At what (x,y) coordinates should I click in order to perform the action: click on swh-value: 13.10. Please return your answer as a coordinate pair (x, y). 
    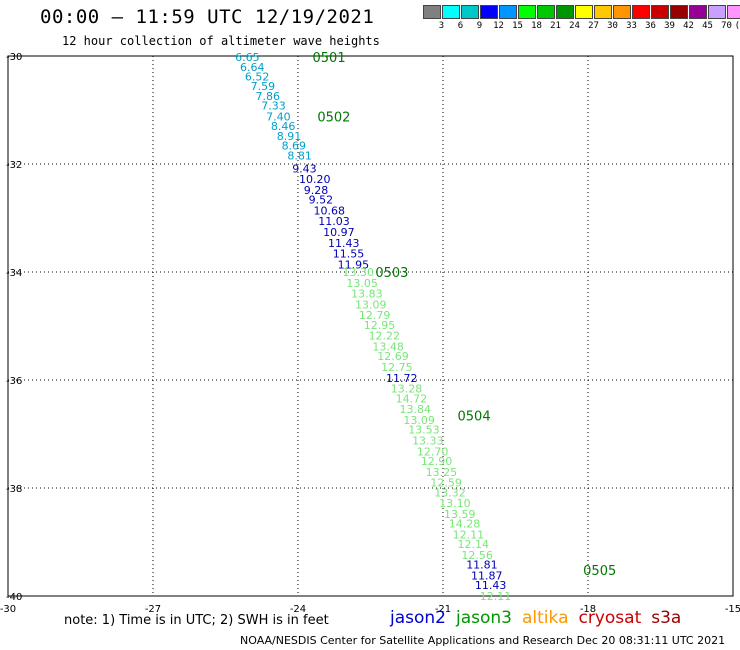
    Looking at the image, I should click on (455, 503).